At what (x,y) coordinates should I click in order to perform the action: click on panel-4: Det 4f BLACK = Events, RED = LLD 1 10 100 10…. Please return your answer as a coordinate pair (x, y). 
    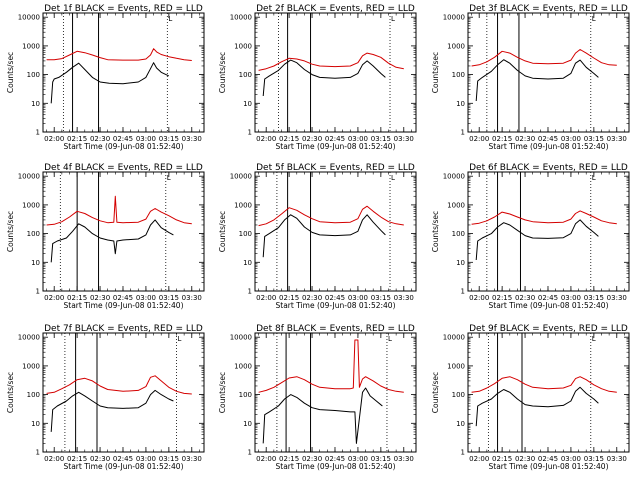
    Looking at the image, I should click on (105, 236).